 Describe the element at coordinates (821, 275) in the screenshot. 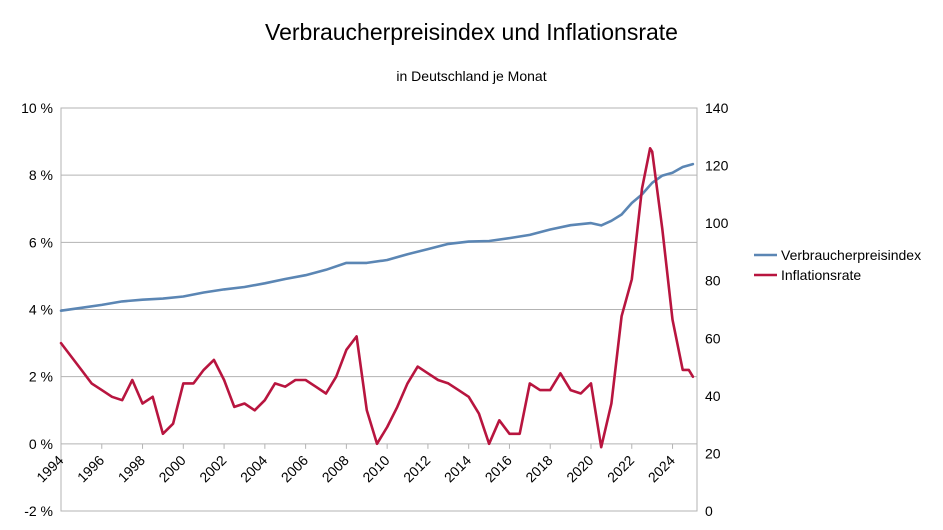

I see `legend-label: Inflationsrate` at that location.